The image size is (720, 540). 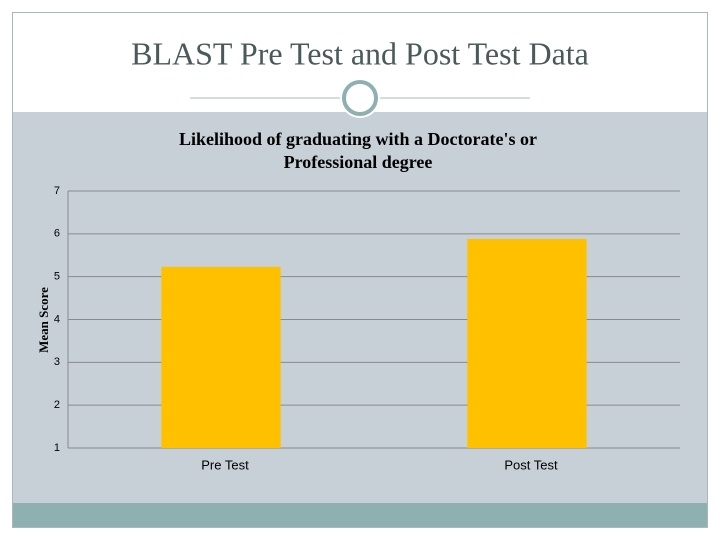 I want to click on y-tick-label: 3, so click(x=57, y=362).